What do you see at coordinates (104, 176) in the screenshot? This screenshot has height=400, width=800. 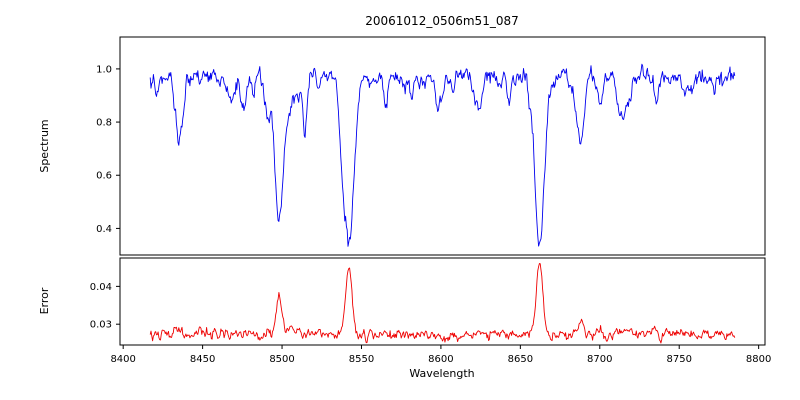 I see `y-tick-label: 0.6` at bounding box center [104, 176].